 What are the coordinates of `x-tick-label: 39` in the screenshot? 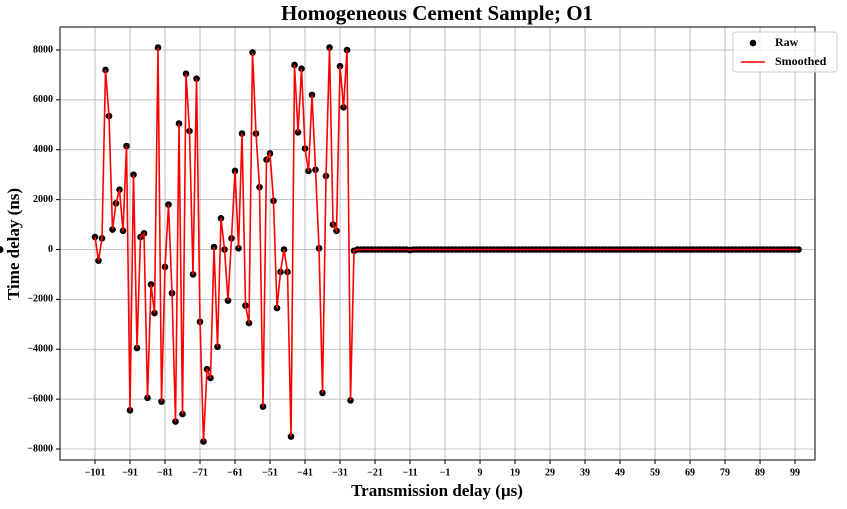 It's located at (585, 472).